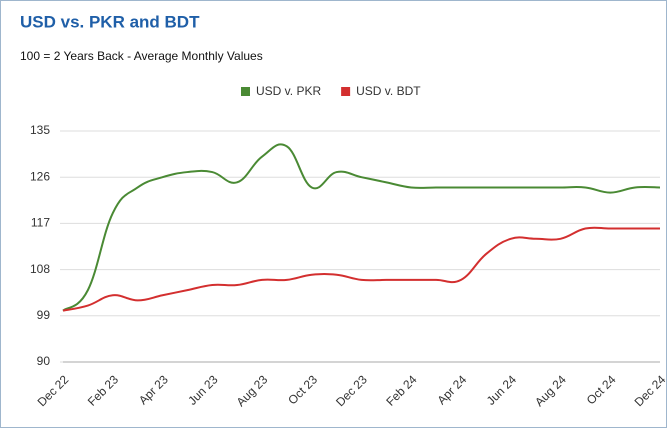 Image resolution: width=667 pixels, height=428 pixels. What do you see at coordinates (388, 91) in the screenshot?
I see `legend-label: USD v. BDT` at bounding box center [388, 91].